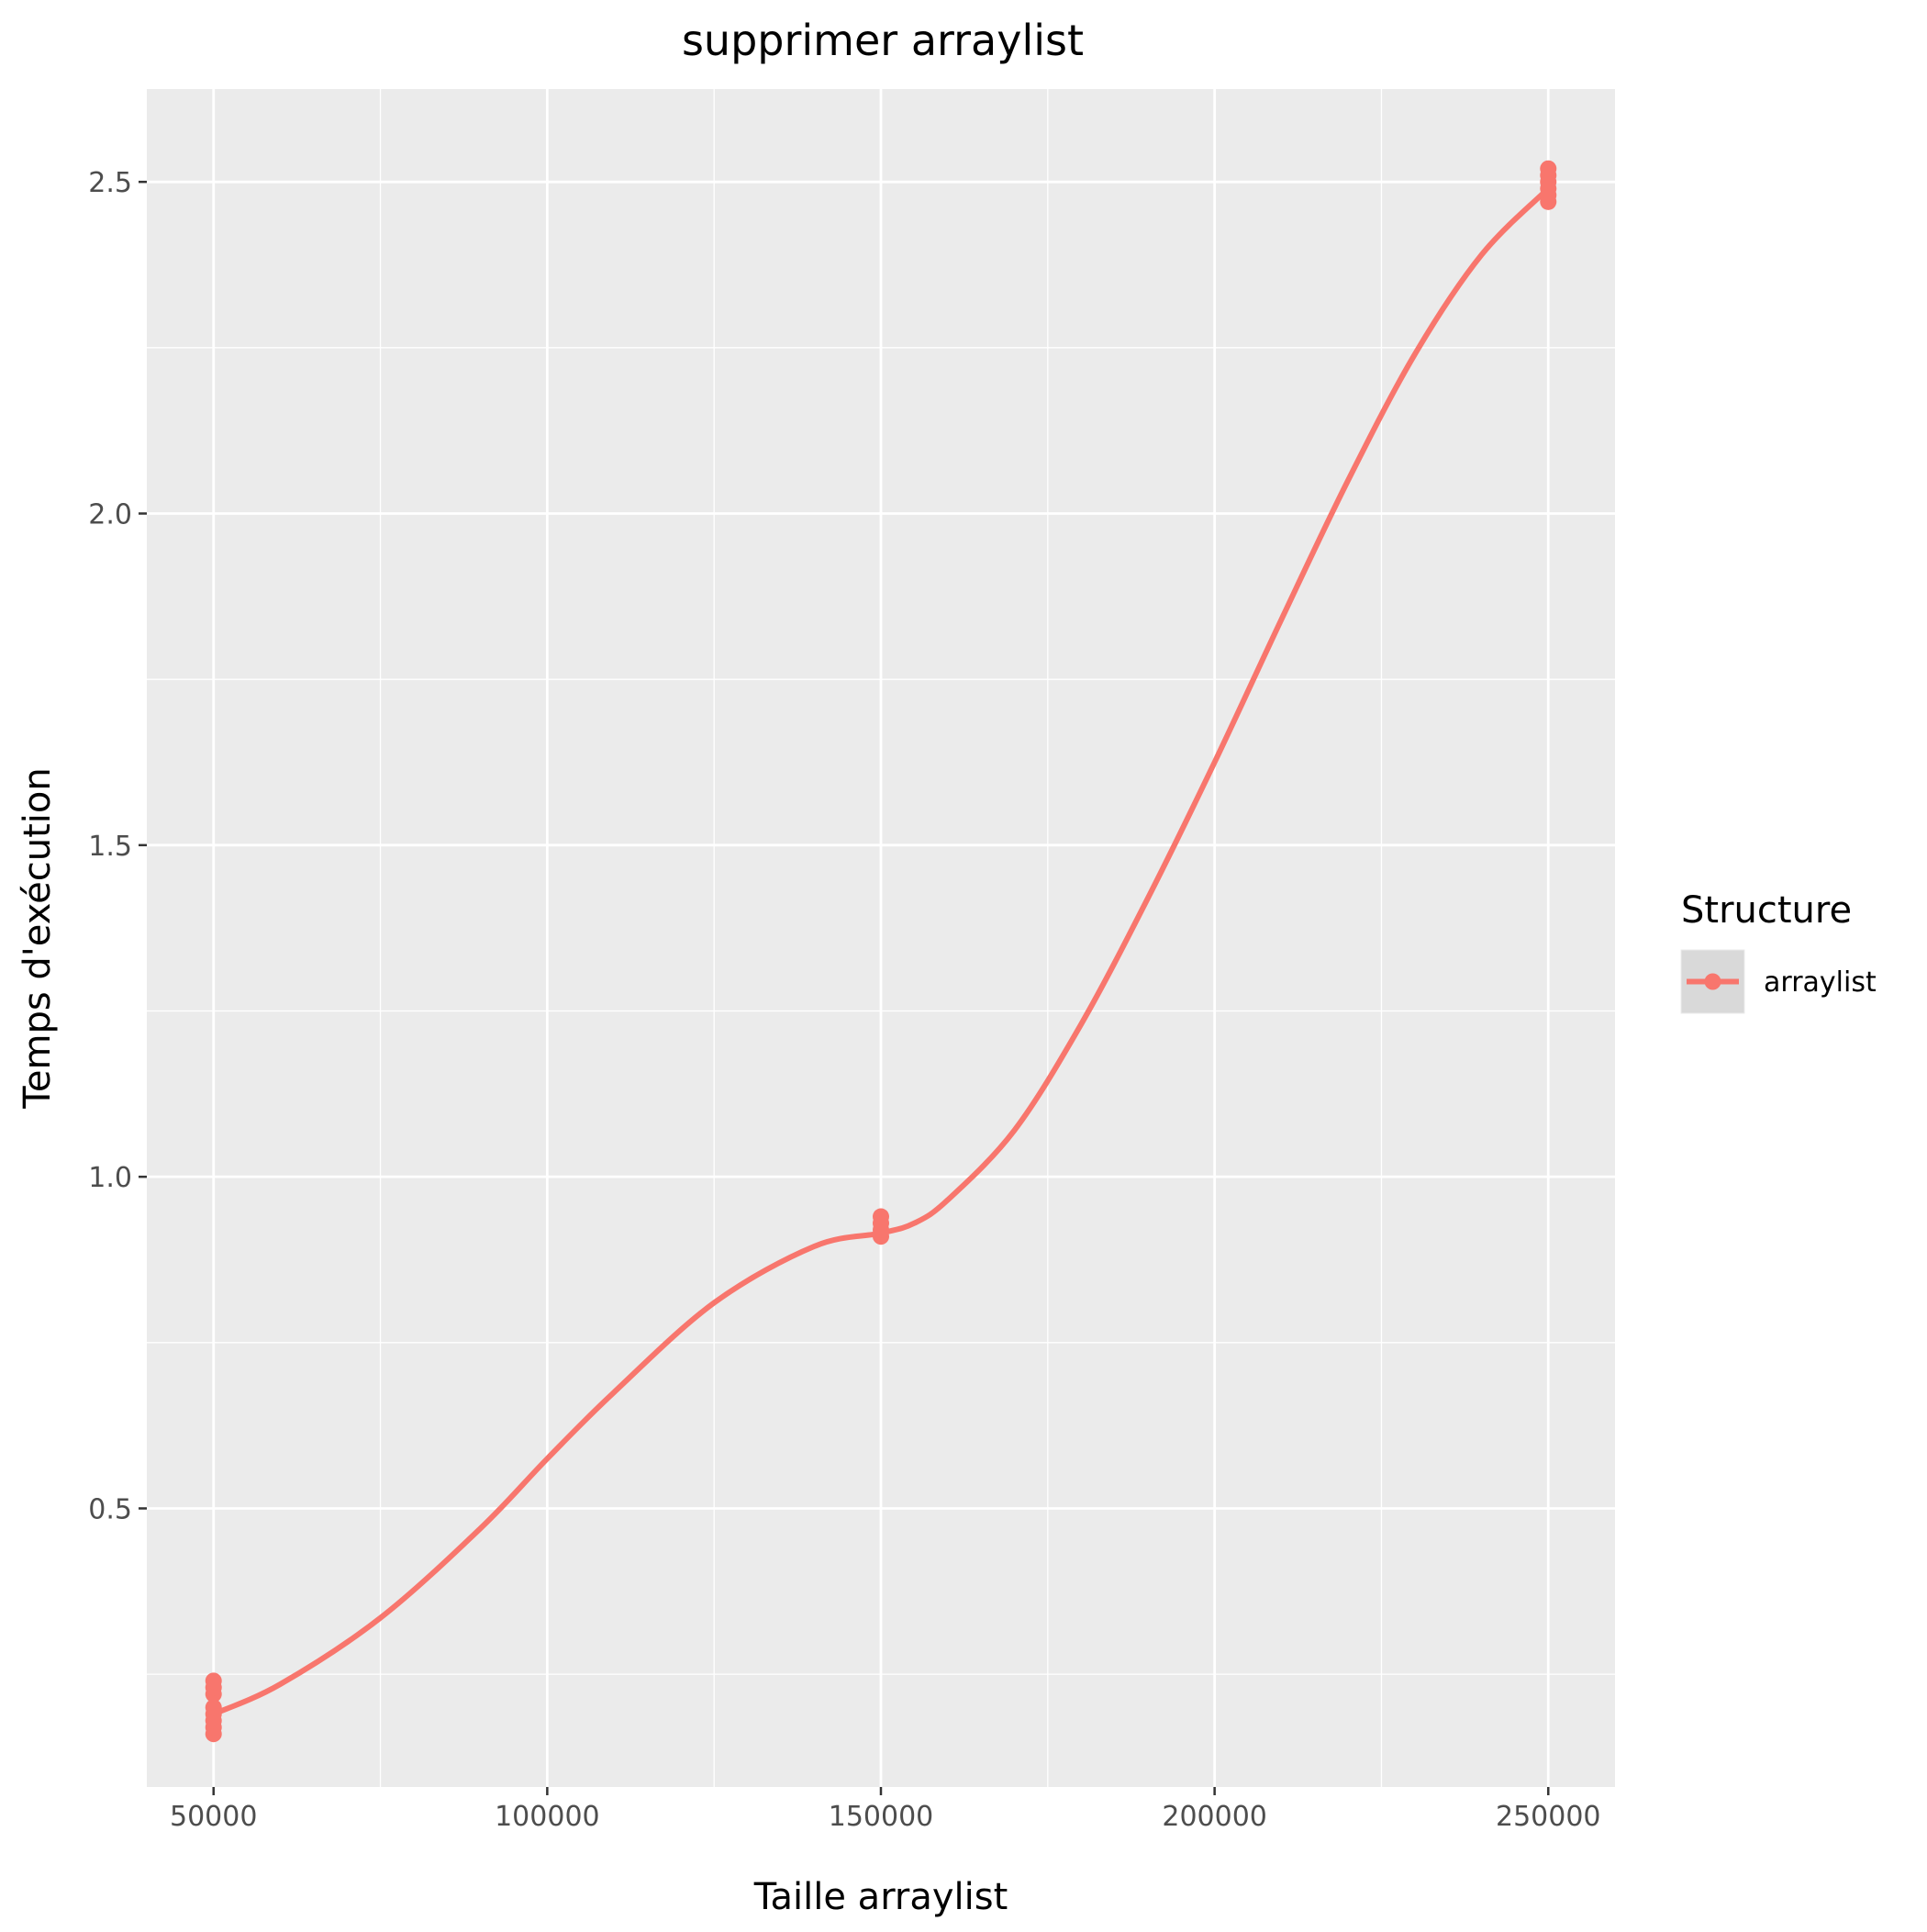 The width and height of the screenshot is (1927, 1932). Describe the element at coordinates (213, 1817) in the screenshot. I see `x-tick-label: 50000` at that location.